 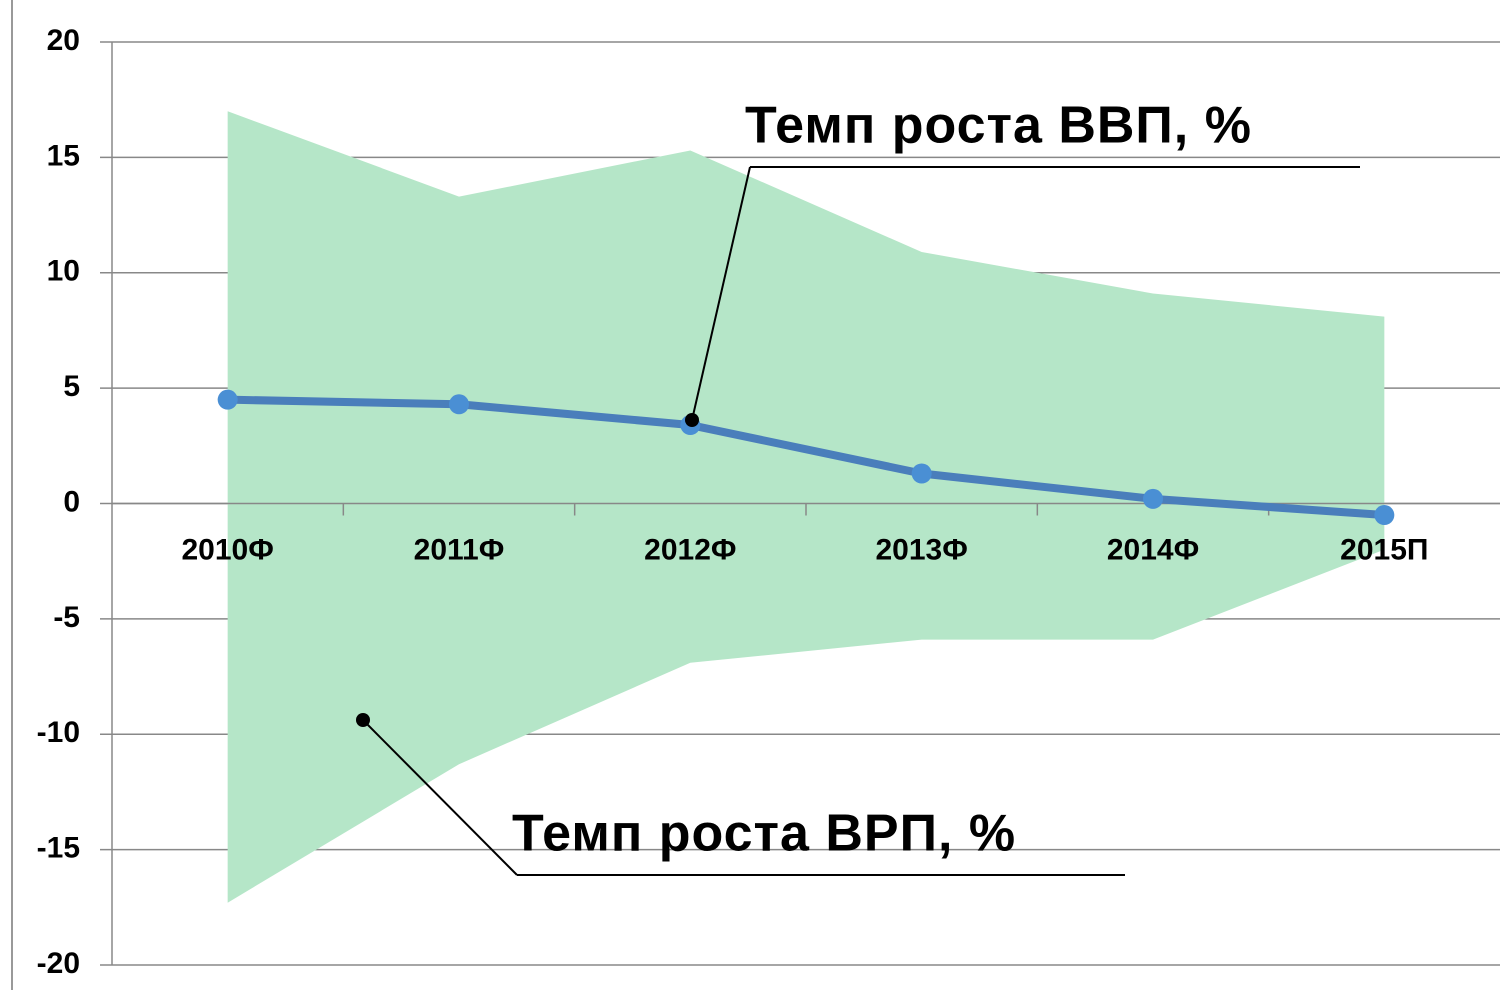 I want to click on y-tick-label: -15, so click(x=58, y=848).